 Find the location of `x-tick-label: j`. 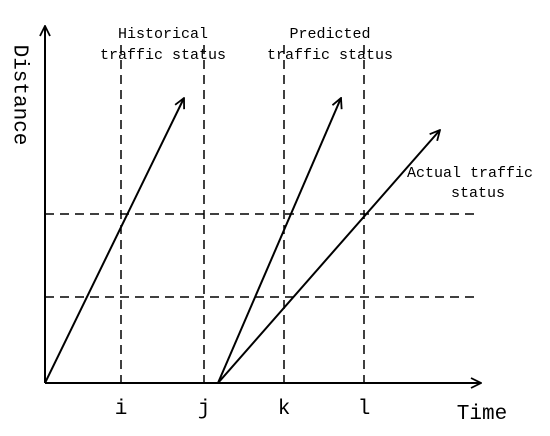

x-tick-label: j is located at coordinates (204, 409).